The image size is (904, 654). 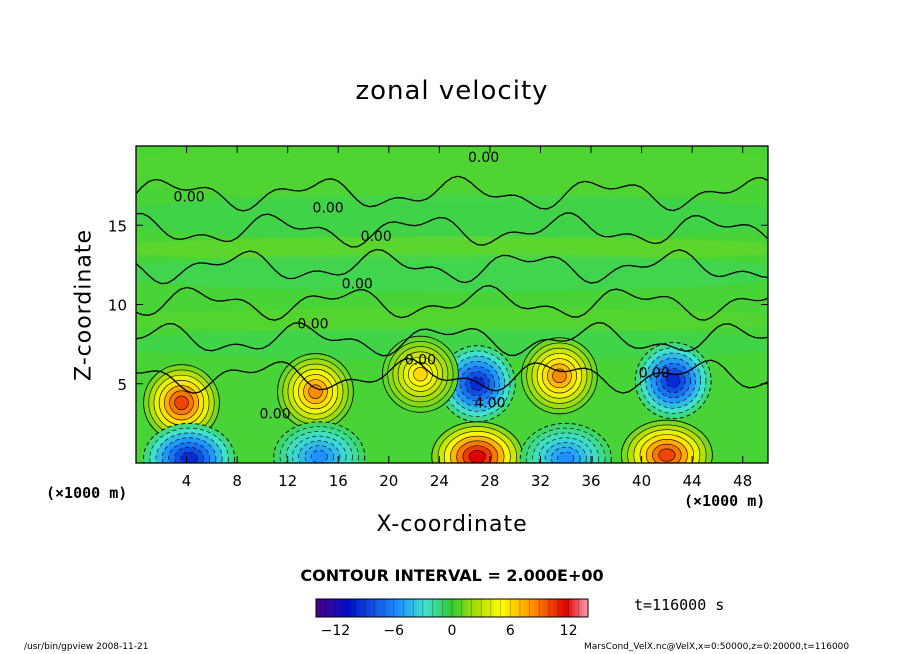 What do you see at coordinates (641, 481) in the screenshot?
I see `x-tick-label: 40` at bounding box center [641, 481].